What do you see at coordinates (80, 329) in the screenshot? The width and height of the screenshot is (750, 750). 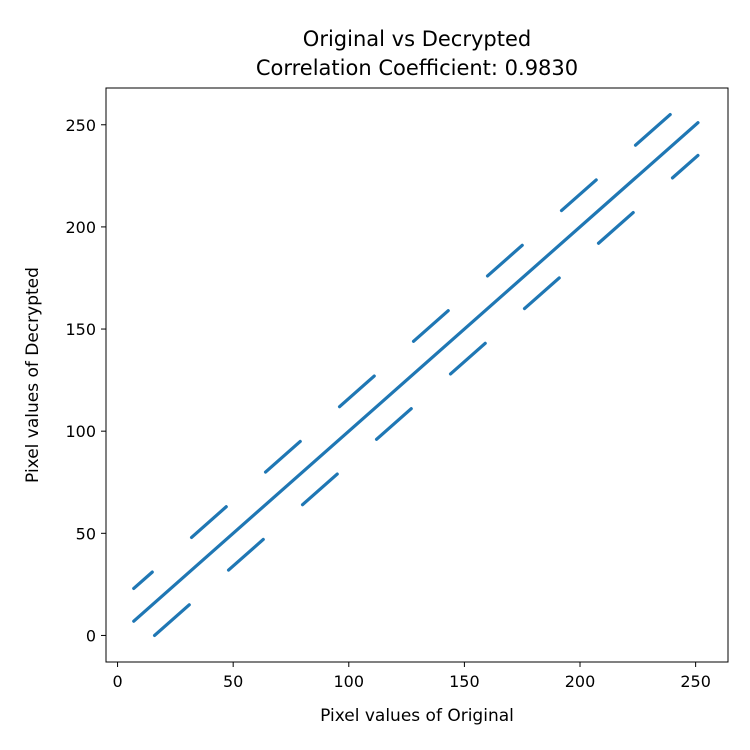 I see `y-tick-label: 150` at bounding box center [80, 329].